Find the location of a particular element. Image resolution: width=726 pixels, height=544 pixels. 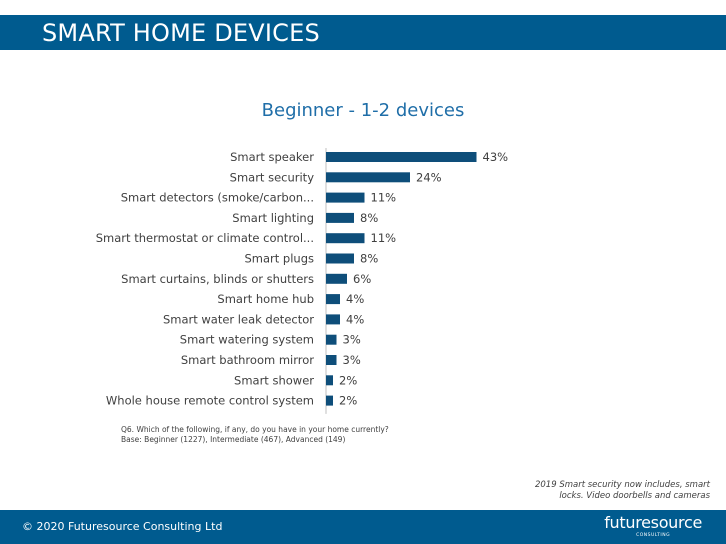

futuresource-logo: futuresource CONSULTING is located at coordinates (653, 526).